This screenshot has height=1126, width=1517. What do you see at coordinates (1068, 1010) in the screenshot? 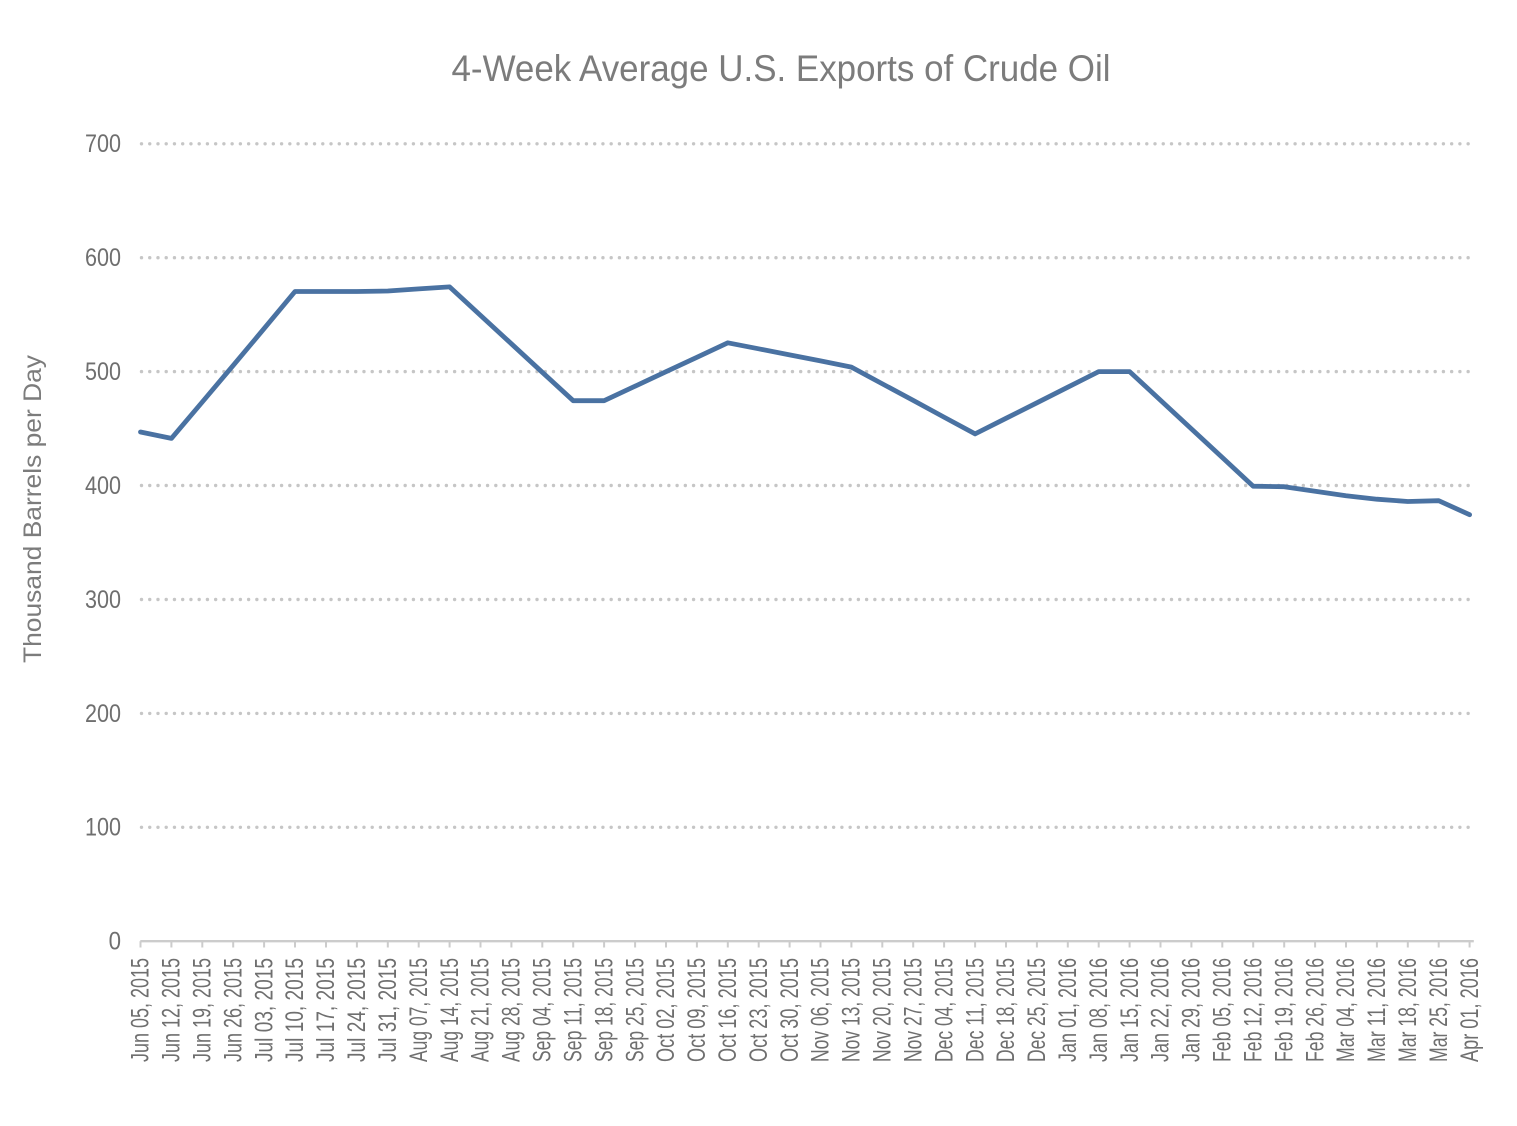
I see `svg-text: Jan 01, 2016` at bounding box center [1068, 1010].